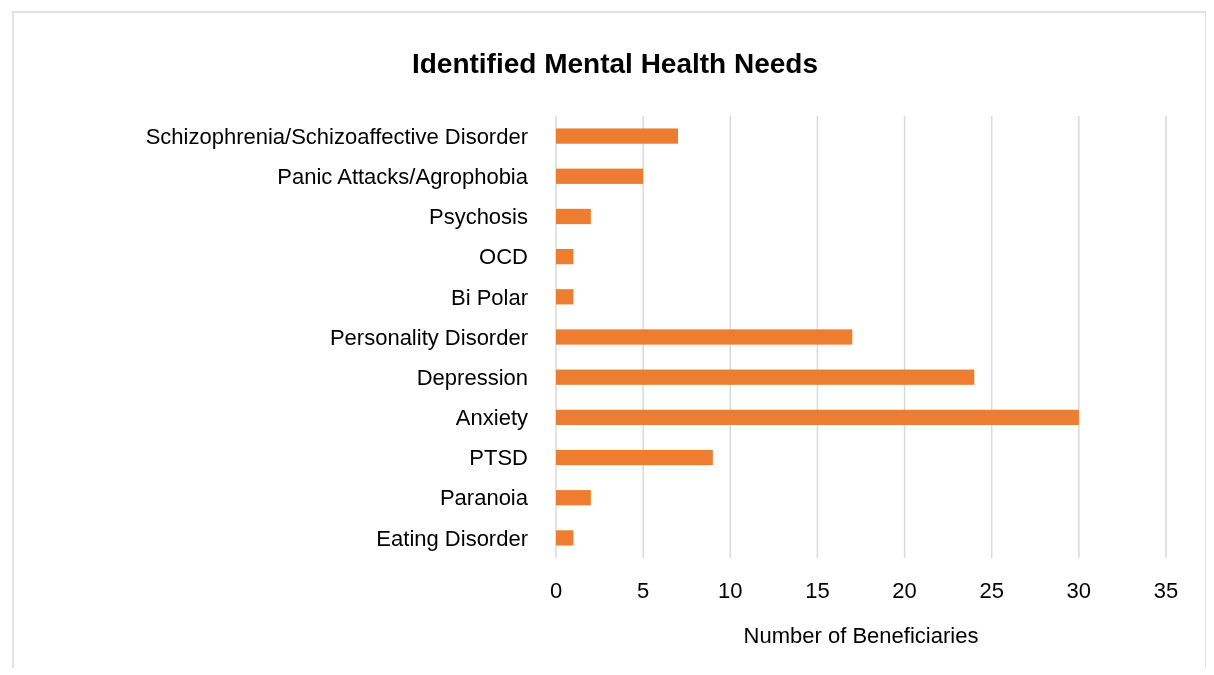 This screenshot has height=675, width=1214. I want to click on x-tick-label: 0, so click(556, 590).